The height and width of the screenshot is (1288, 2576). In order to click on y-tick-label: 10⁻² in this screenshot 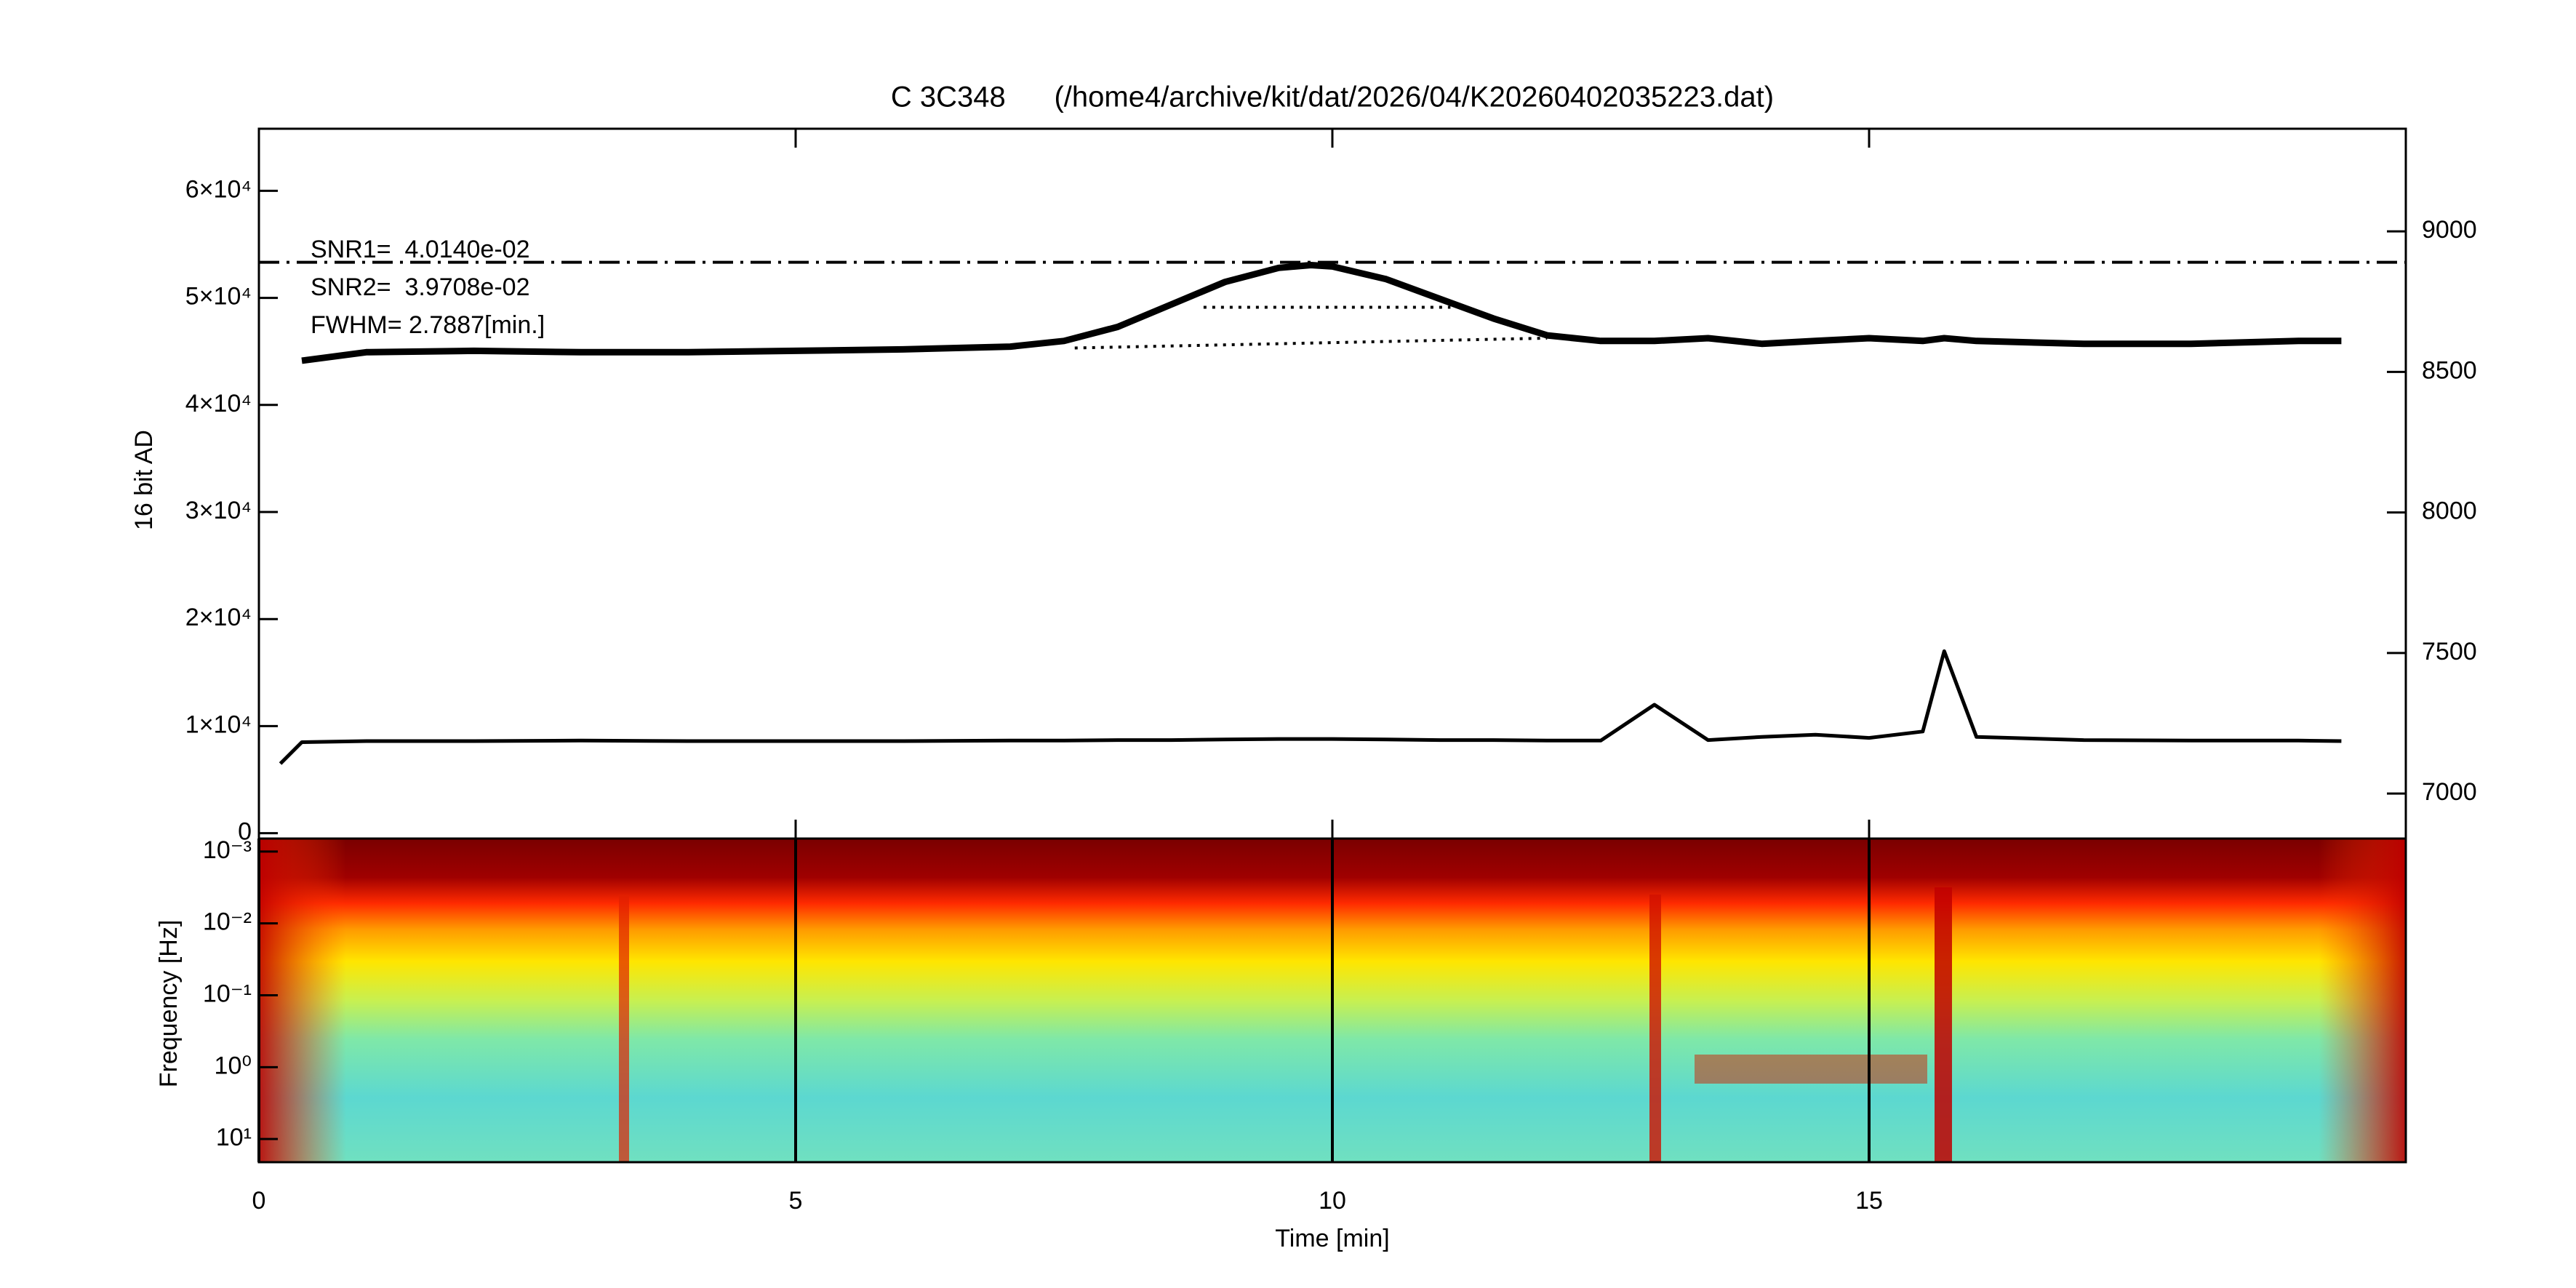, I will do `click(227, 922)`.